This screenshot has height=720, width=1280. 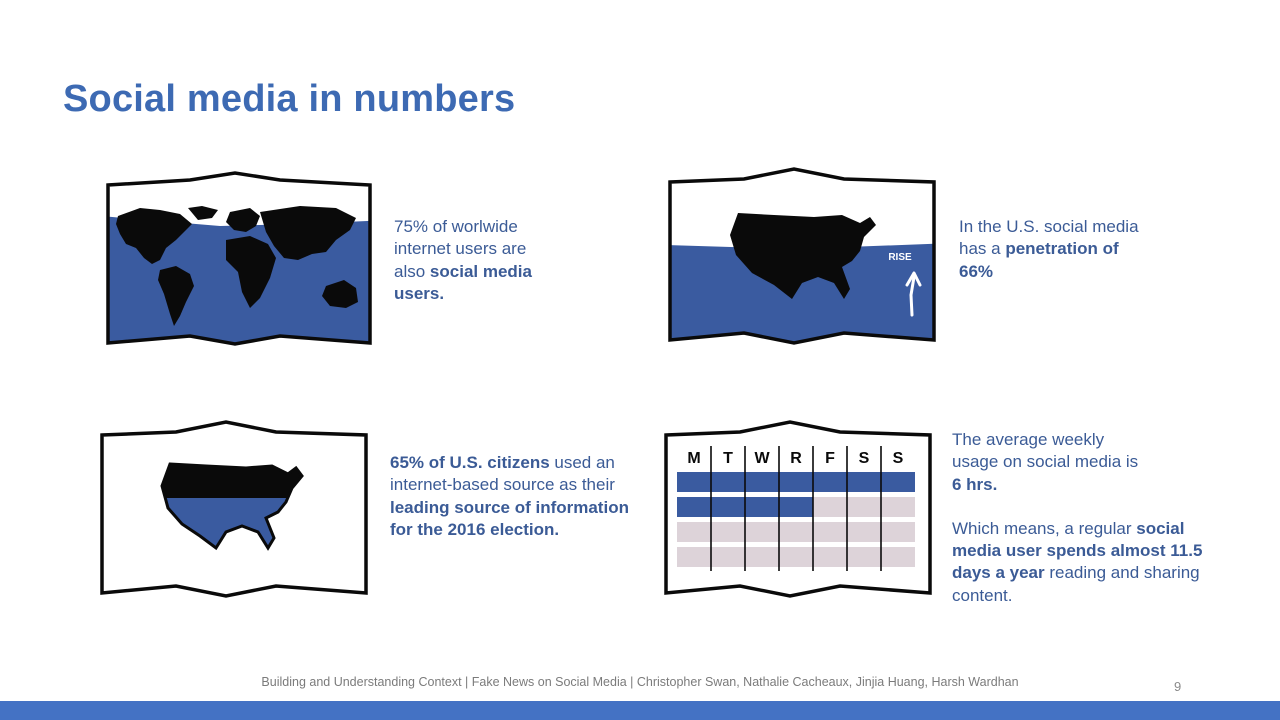 I want to click on calendar-row-filled, so click(x=796, y=482).